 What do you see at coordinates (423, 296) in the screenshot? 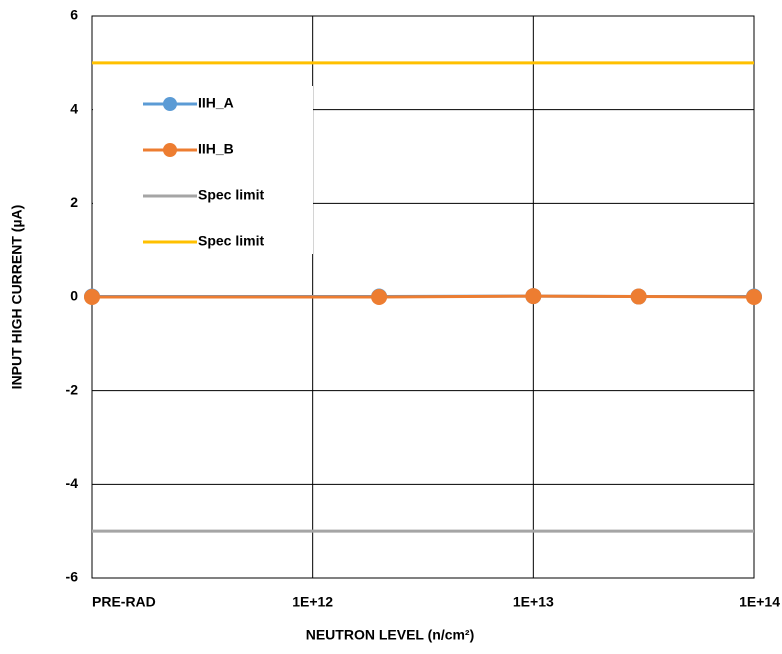
I see `series-line` at bounding box center [423, 296].